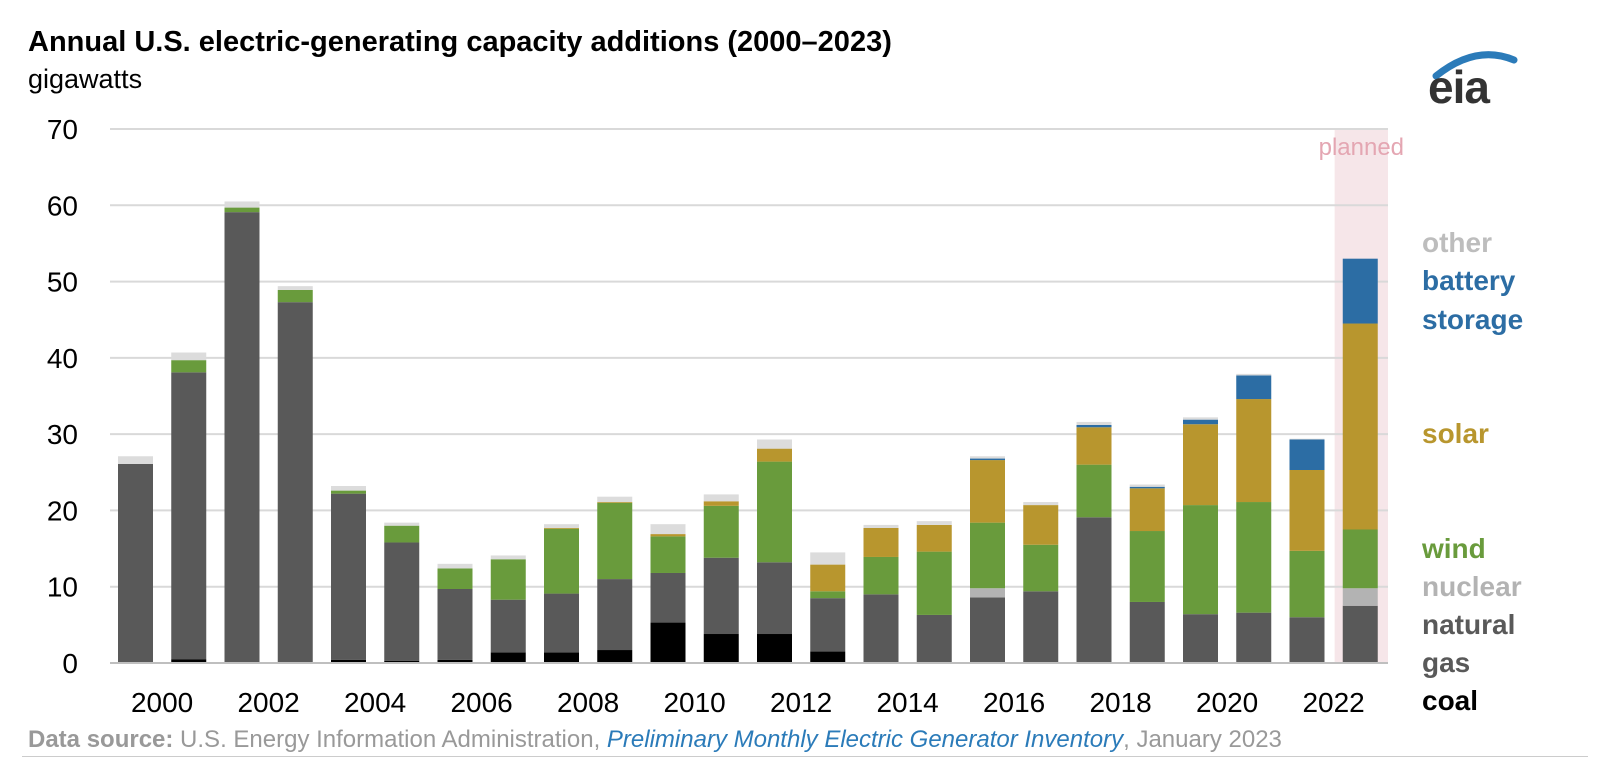  What do you see at coordinates (1147, 485) in the screenshot?
I see `bar-segment-other-2019` at bounding box center [1147, 485].